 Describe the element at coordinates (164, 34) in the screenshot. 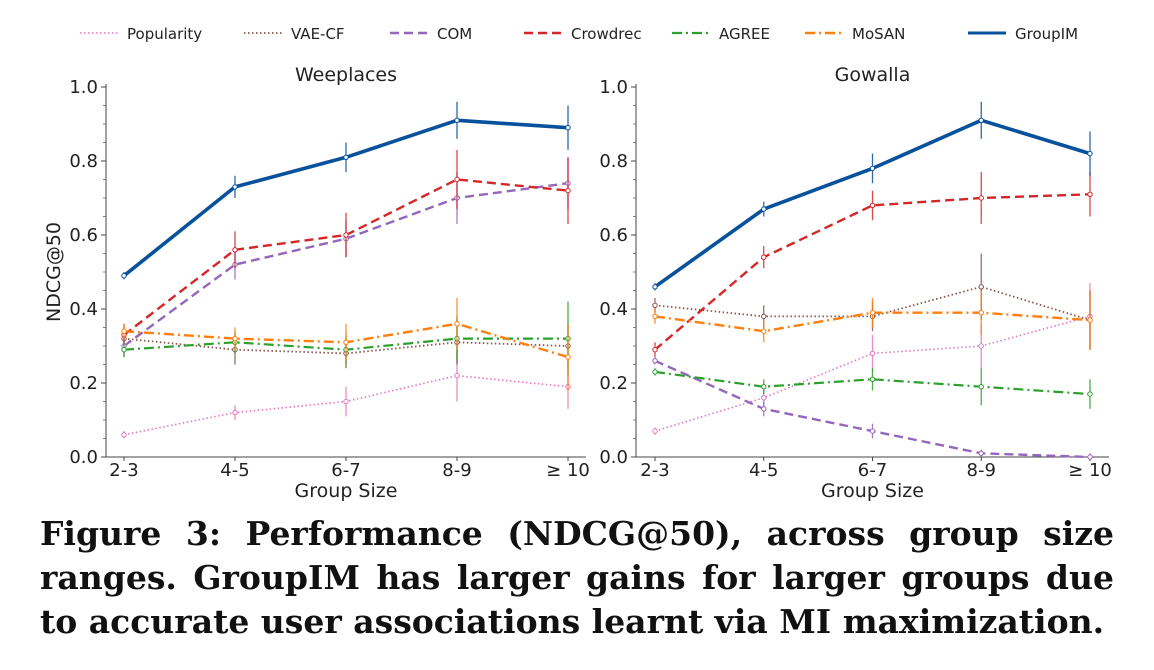

I see `legend-label-popularity: Popularity` at that location.